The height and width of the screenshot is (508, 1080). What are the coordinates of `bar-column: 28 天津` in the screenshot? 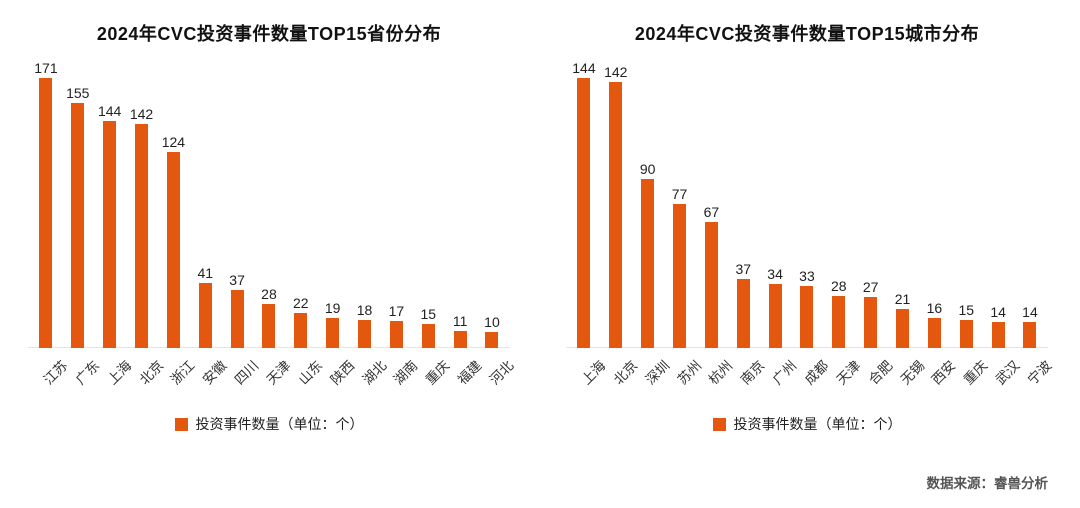 It's located at (843, 232).